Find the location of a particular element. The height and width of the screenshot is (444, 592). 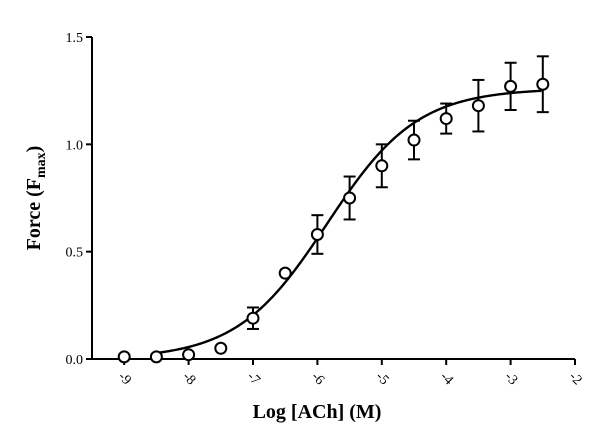

x-tick-label: -4 is located at coordinates (446, 378).